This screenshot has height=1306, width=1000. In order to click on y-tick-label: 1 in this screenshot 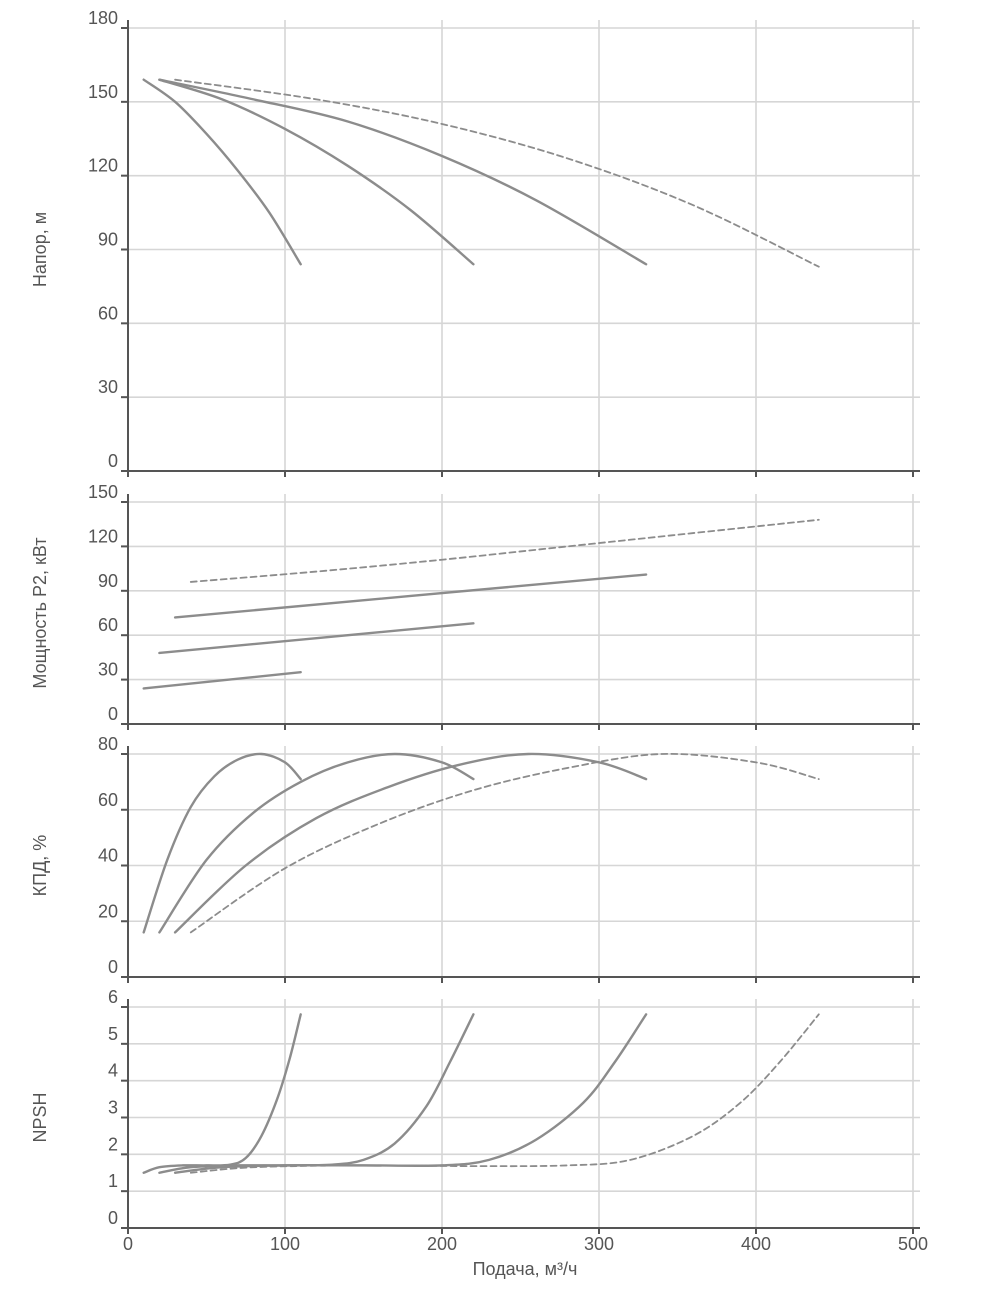, I will do `click(113, 1181)`.